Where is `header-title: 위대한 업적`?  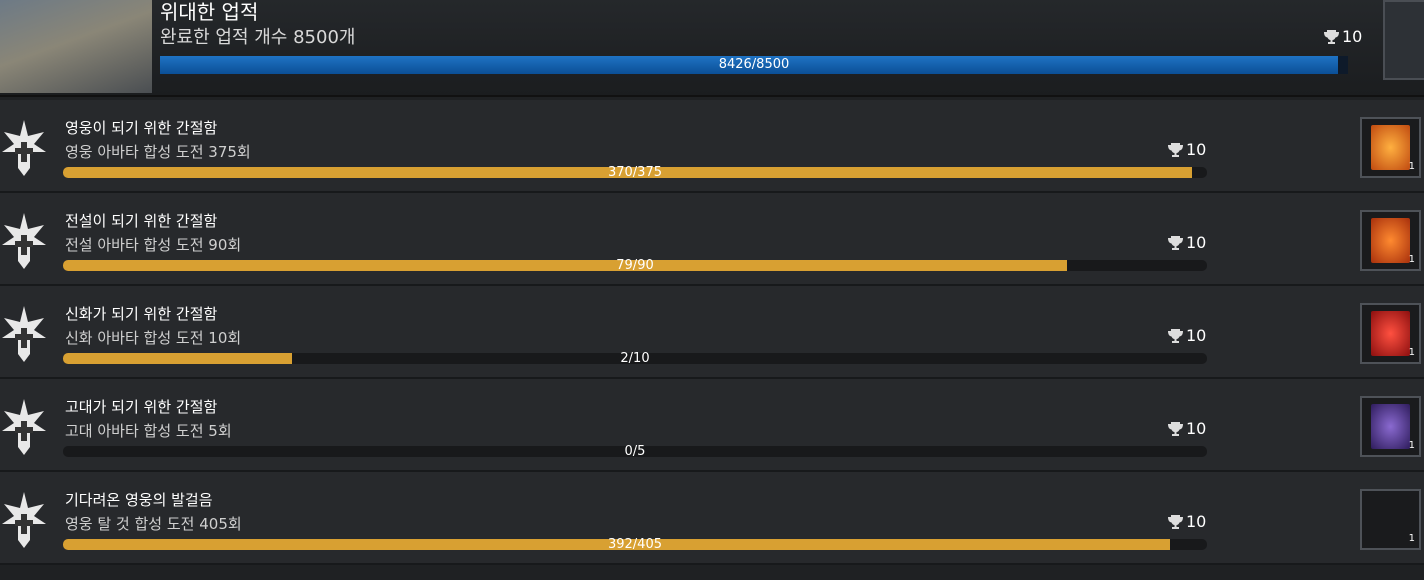
header-title: 위대한 업적 is located at coordinates (209, 12).